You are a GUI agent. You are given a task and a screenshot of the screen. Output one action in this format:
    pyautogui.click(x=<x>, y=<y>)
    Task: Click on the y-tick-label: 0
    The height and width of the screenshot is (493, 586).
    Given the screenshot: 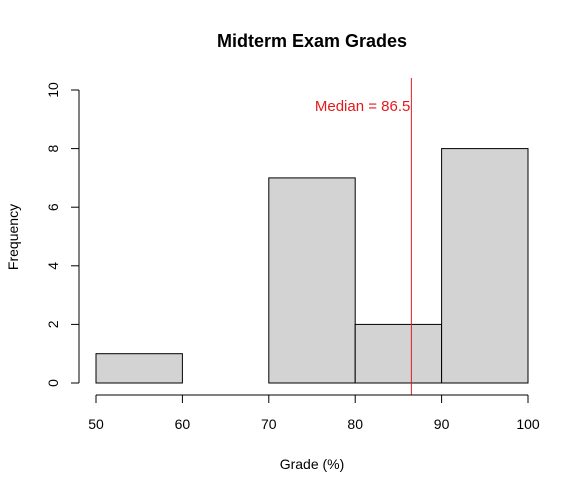 What is the action you would take?
    pyautogui.click(x=53, y=383)
    